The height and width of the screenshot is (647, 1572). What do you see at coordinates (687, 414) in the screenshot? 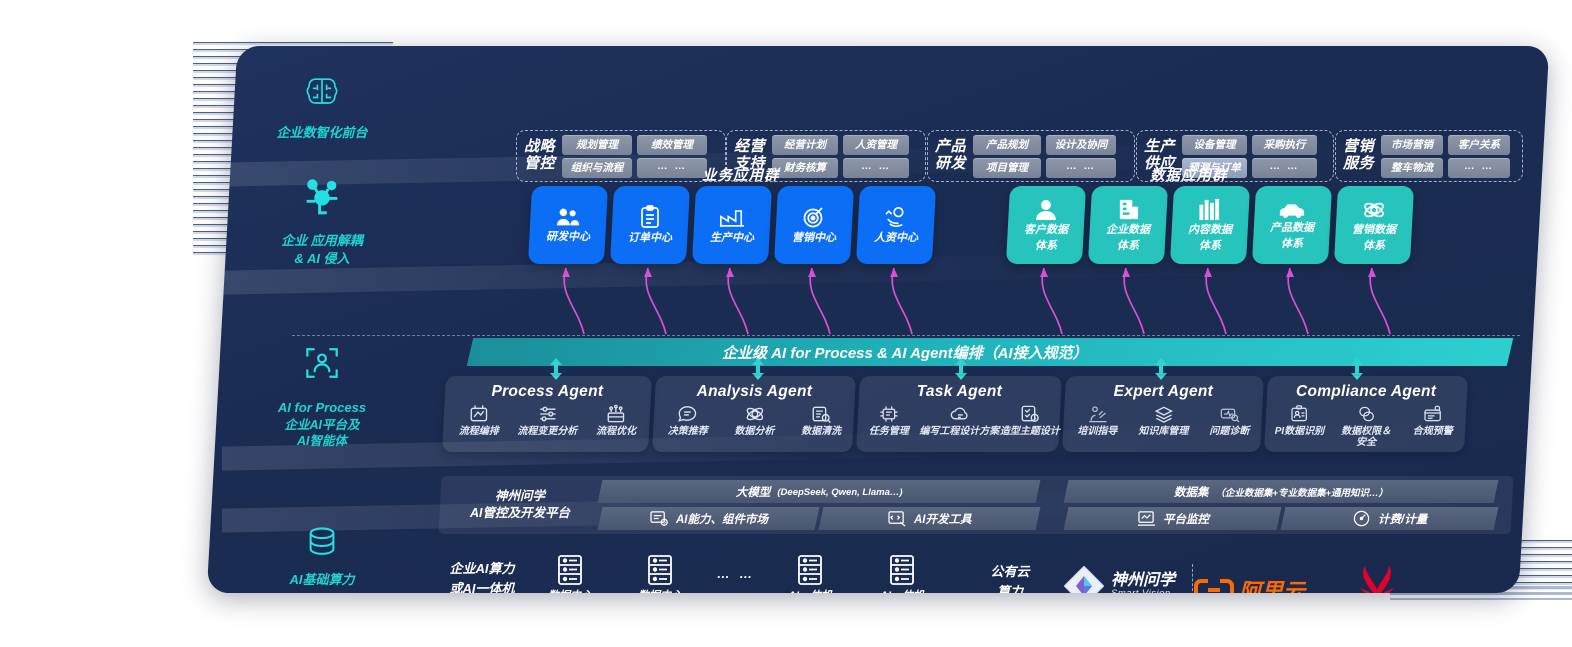
I see `decision-icon` at bounding box center [687, 414].